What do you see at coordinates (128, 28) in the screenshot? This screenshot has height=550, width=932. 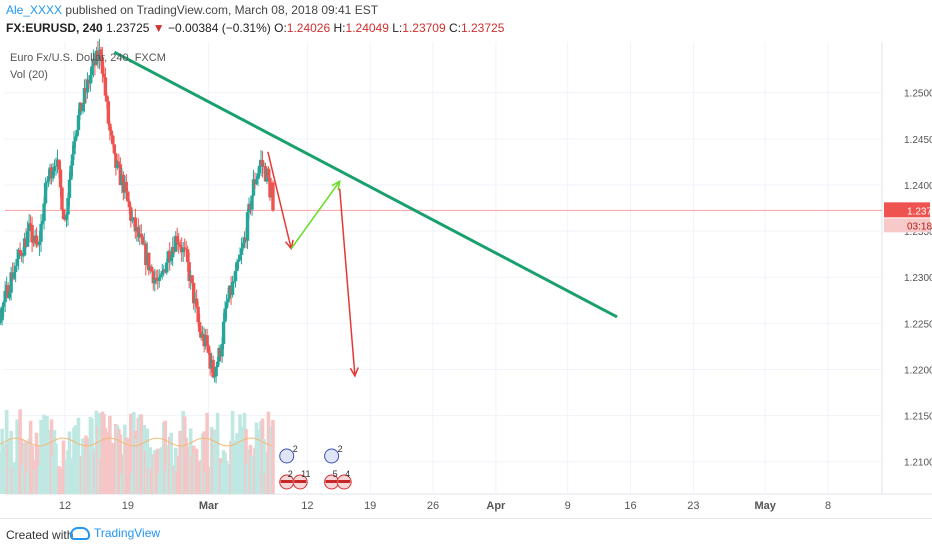 I see `last-price: 1.23725` at bounding box center [128, 28].